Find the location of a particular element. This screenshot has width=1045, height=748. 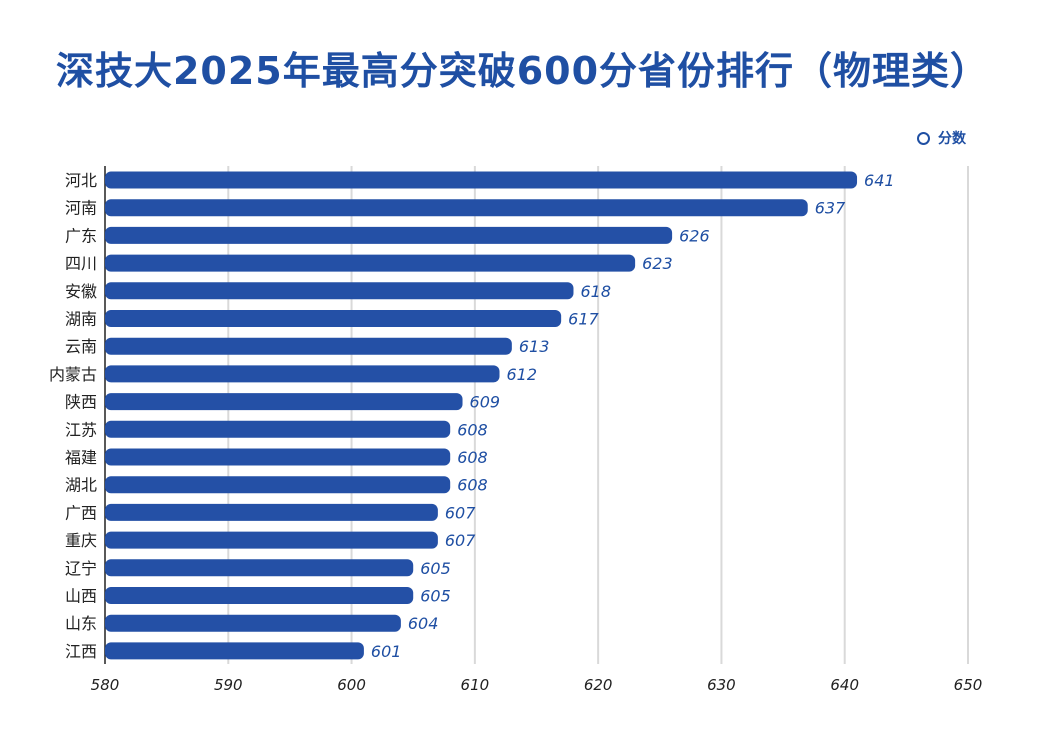

x-tick-label: 600 is located at coordinates (351, 685).